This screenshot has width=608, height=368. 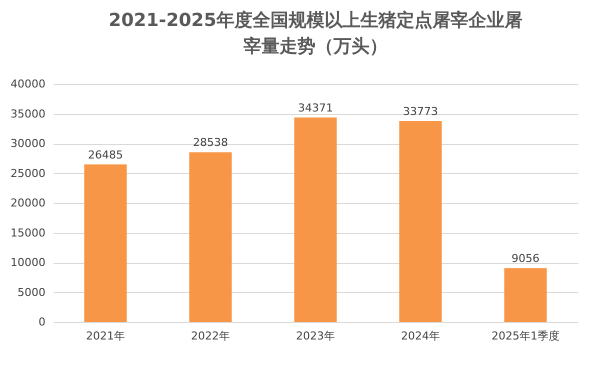 I want to click on x-tick-label: 2021年, so click(x=105, y=336).